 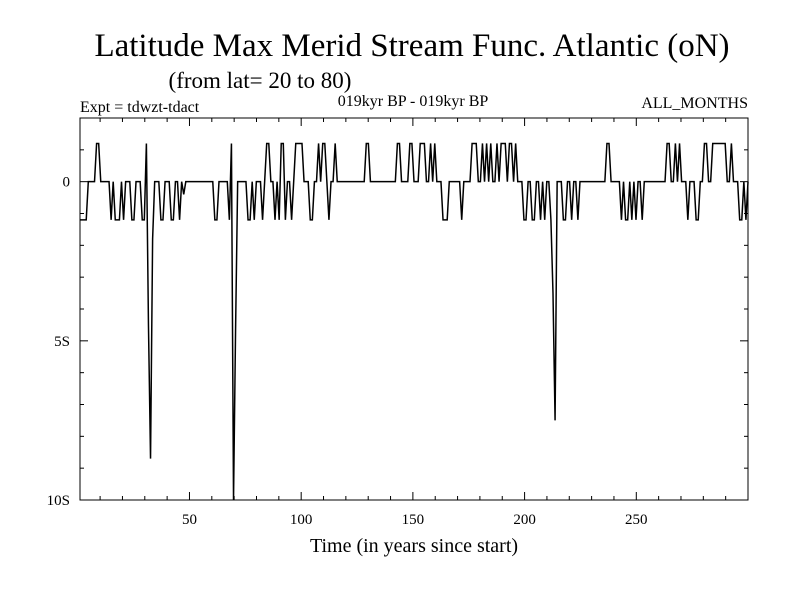 What do you see at coordinates (67, 183) in the screenshot?
I see `y-tick-label: 0` at bounding box center [67, 183].